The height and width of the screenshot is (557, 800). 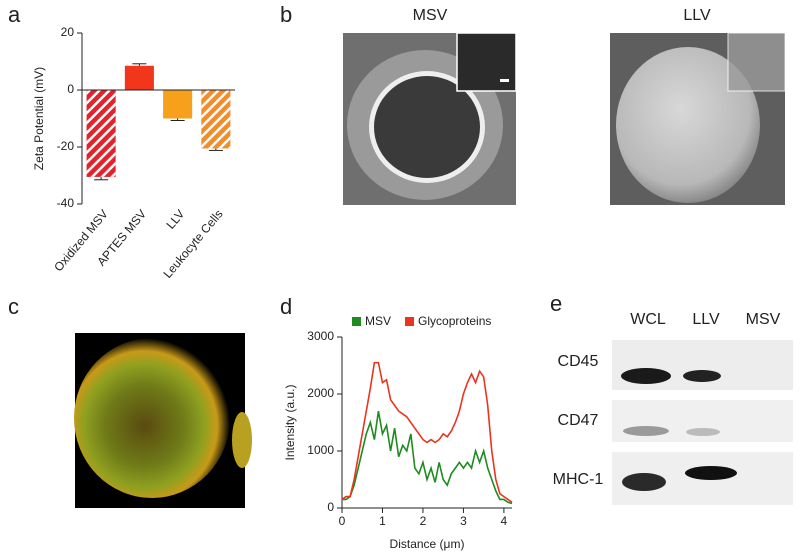 I want to click on panel-label: c, so click(x=13, y=306).